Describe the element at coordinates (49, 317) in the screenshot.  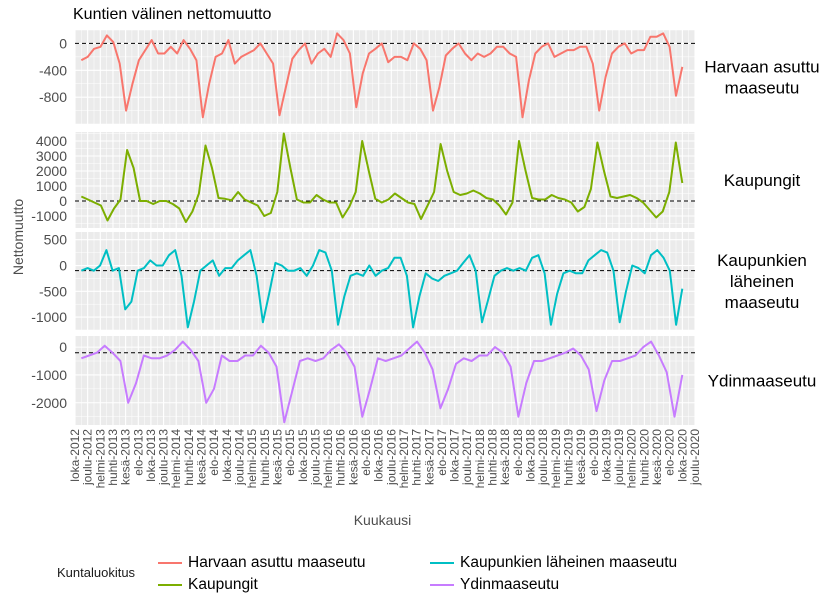
I see `y-tick-label-laheinen: -1000` at that location.